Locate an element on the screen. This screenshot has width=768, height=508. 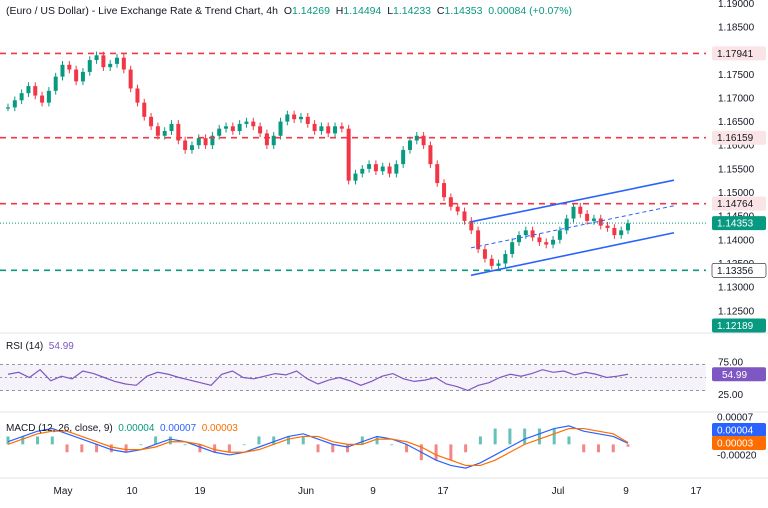
price-tick-label: 1.15500 is located at coordinates (736, 169).